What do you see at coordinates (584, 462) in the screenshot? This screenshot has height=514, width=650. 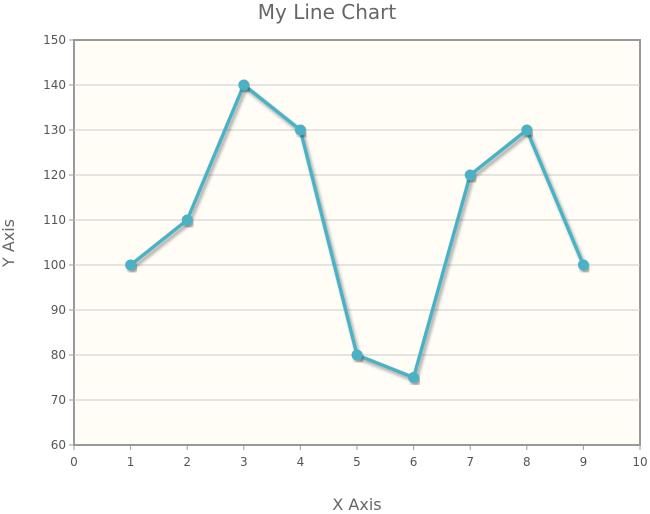 I see `x-tick-label: 9` at bounding box center [584, 462].